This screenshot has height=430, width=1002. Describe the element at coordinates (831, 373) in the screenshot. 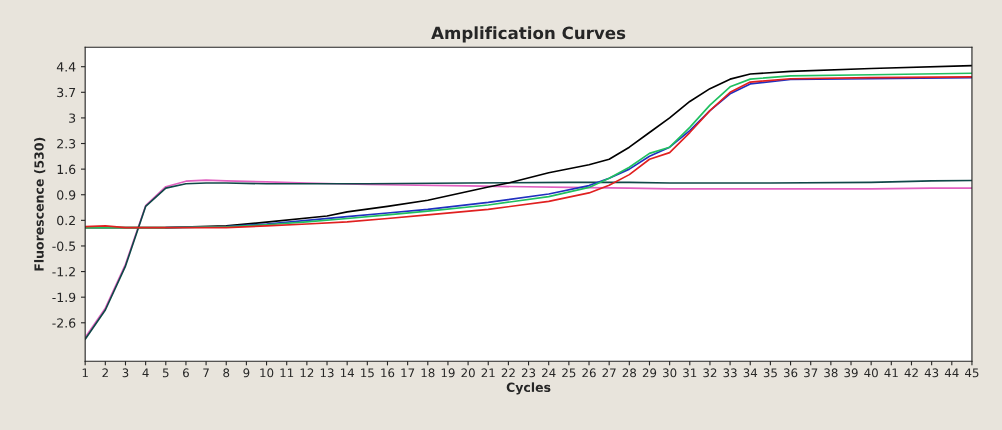

I see `x-tick-label: 38` at that location.